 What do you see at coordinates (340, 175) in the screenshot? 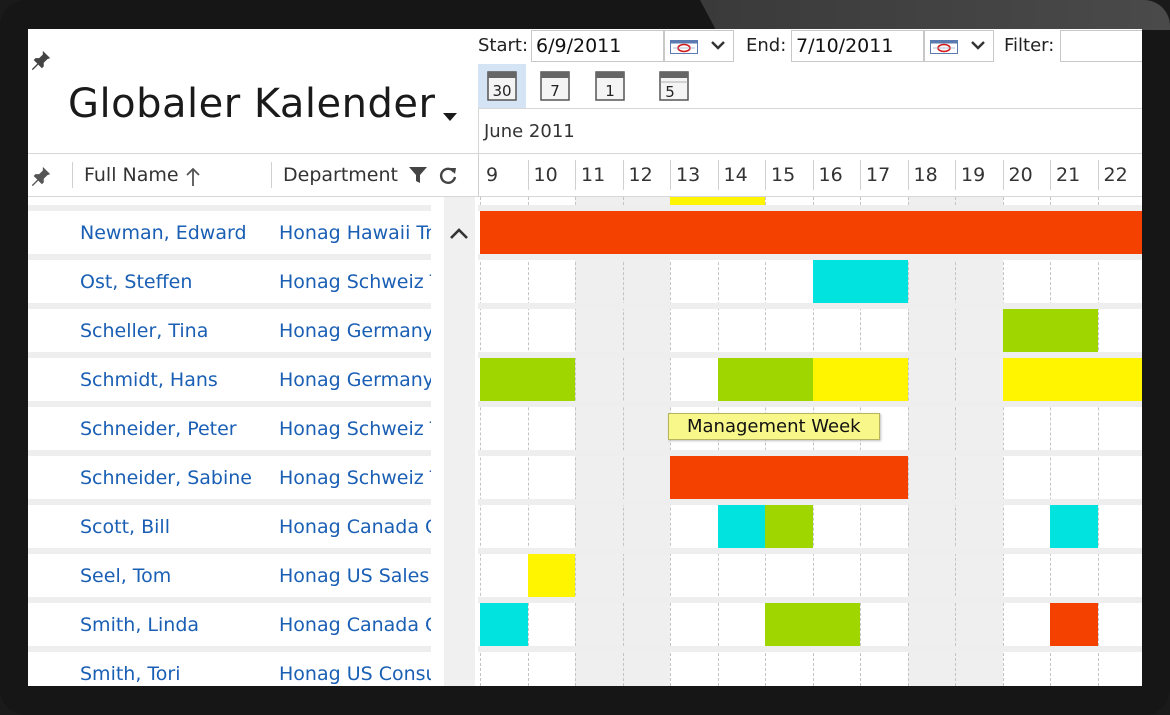
I see `department-column-header: Department` at bounding box center [340, 175].